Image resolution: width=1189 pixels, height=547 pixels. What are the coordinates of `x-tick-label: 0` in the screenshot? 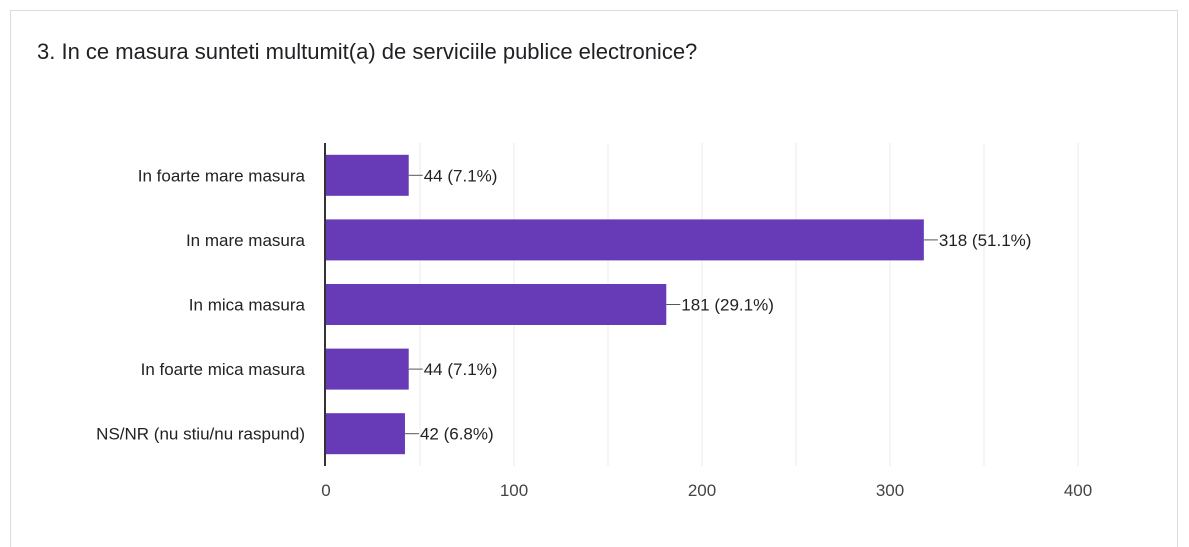 It's located at (325, 490).